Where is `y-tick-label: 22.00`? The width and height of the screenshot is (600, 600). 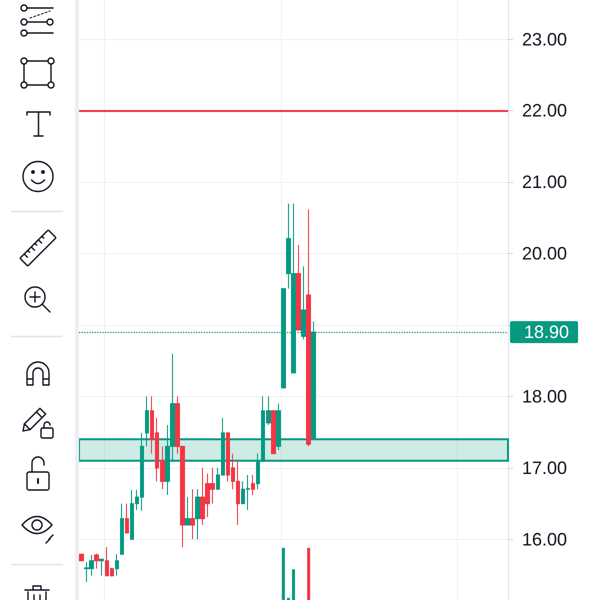 y-tick-label: 22.00 is located at coordinates (545, 110).